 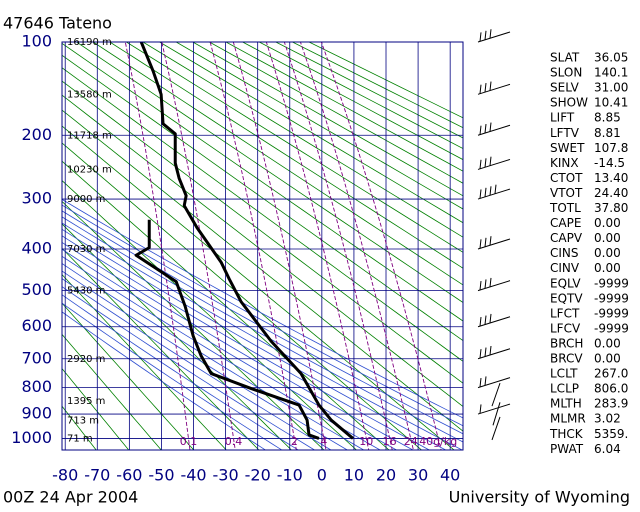 What do you see at coordinates (611, 193) in the screenshot?
I see `index-value: 24.40` at bounding box center [611, 193].